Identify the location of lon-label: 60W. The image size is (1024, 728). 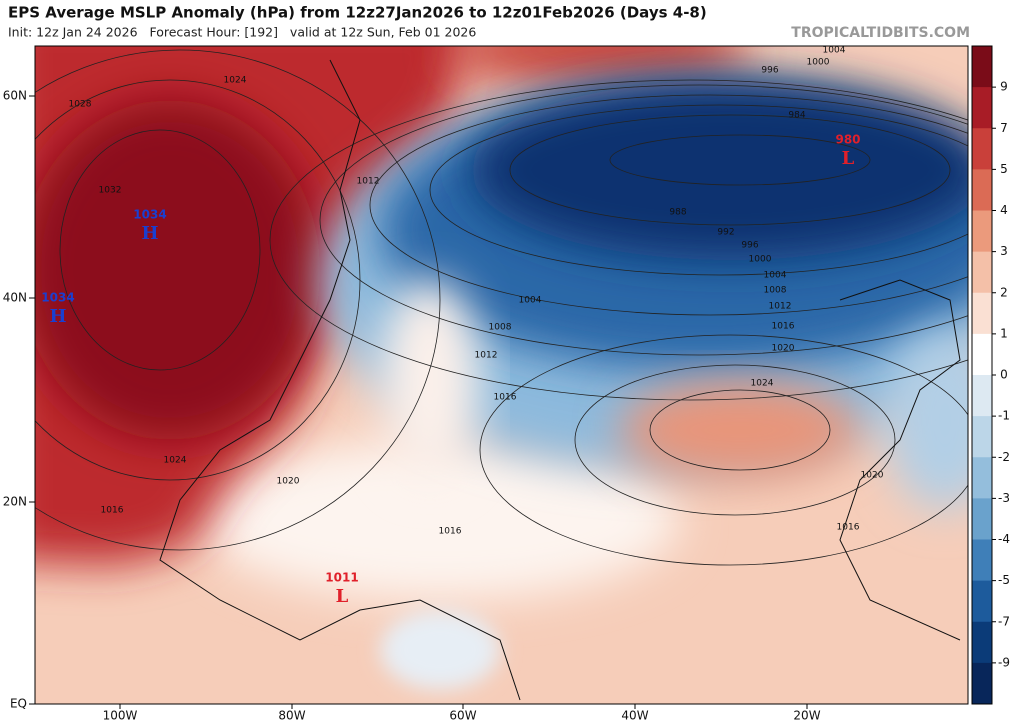
(462, 716).